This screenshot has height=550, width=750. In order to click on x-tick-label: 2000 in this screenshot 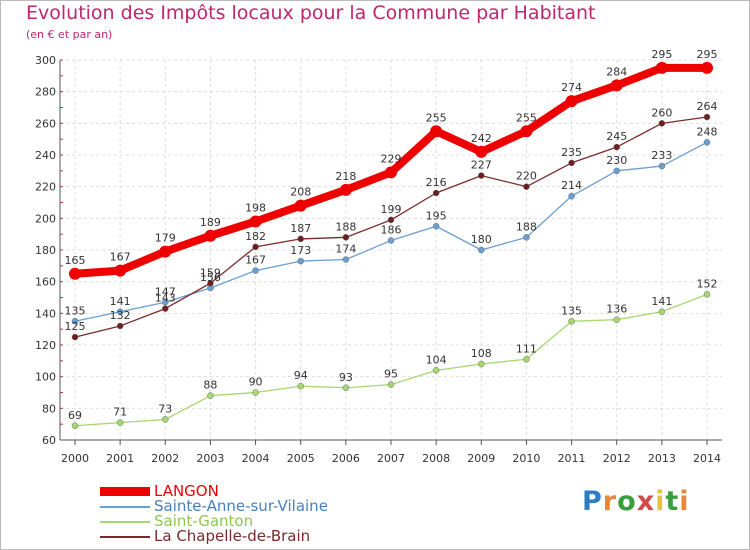, I will do `click(75, 458)`.